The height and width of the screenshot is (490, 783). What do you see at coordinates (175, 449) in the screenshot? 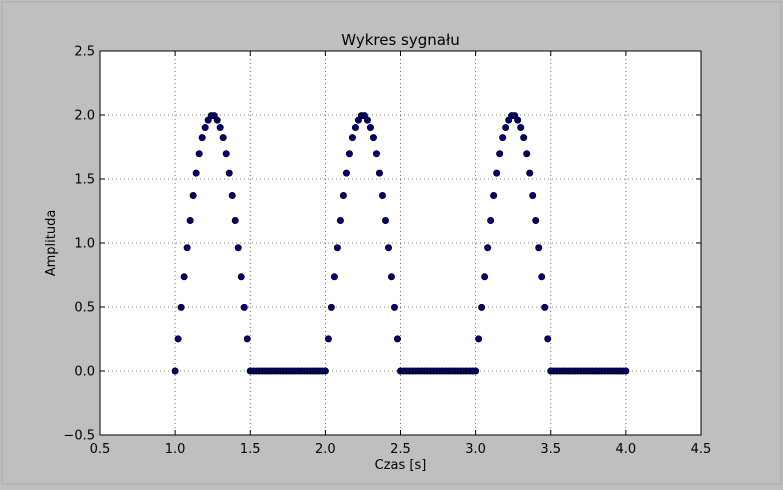
I see `x-tick-label: 1.0` at bounding box center [175, 449].